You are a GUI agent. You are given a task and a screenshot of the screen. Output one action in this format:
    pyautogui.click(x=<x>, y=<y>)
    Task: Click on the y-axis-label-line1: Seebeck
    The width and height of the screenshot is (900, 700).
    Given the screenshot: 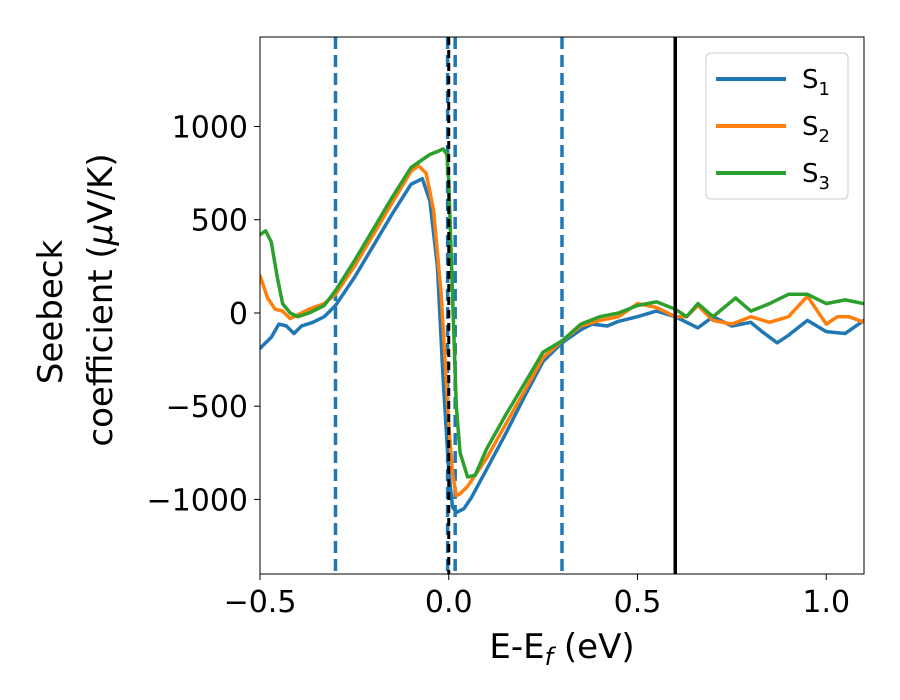 What is the action you would take?
    pyautogui.click(x=51, y=312)
    